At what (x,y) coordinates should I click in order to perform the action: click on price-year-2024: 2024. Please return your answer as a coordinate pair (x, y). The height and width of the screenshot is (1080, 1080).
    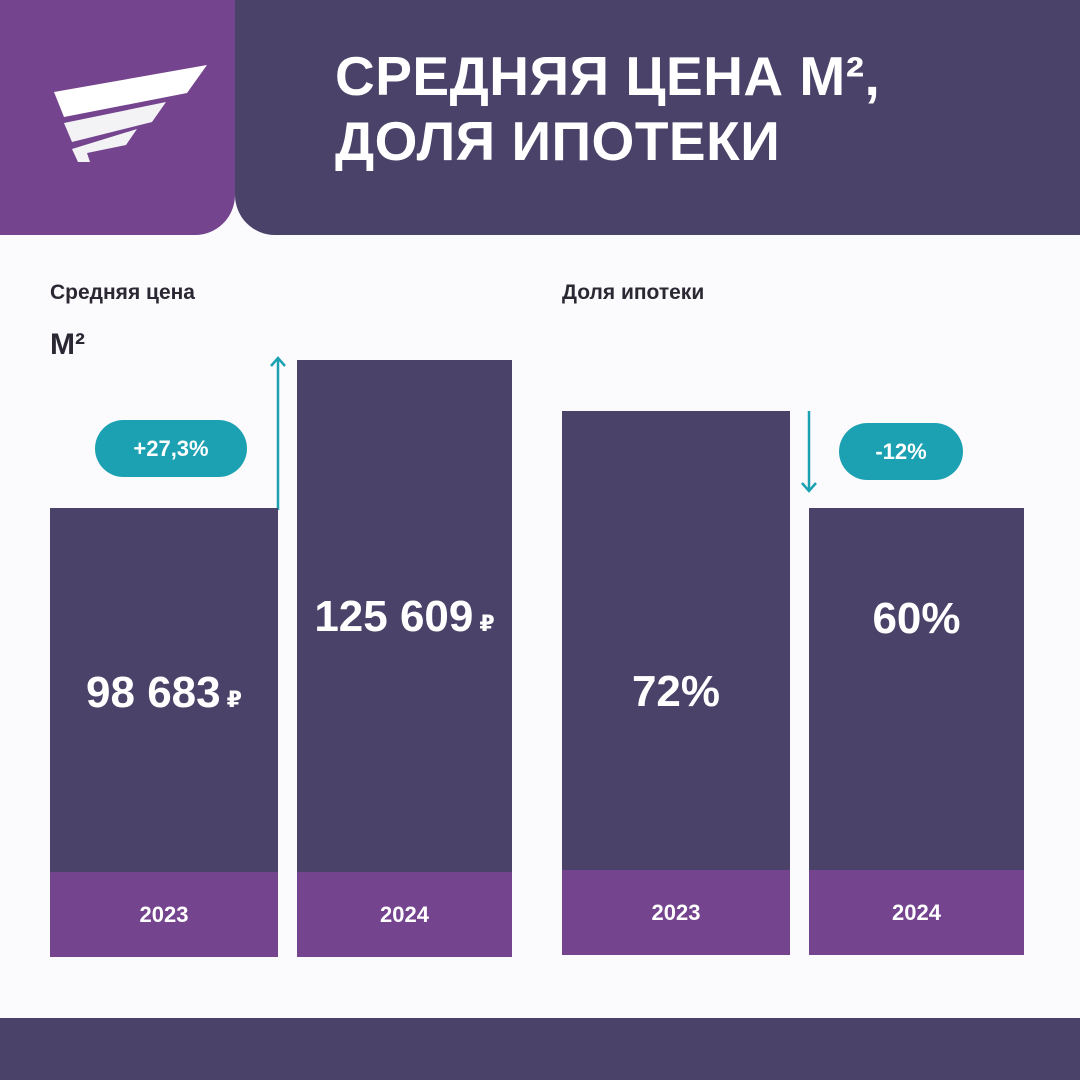
    Looking at the image, I should click on (404, 914).